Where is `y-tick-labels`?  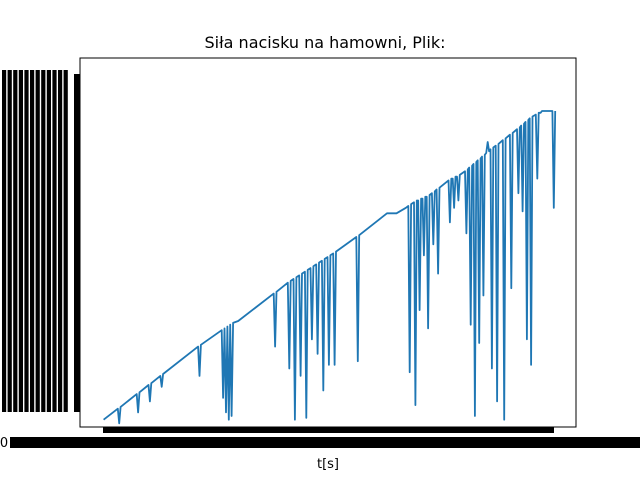 y-tick-labels is located at coordinates (41, 241).